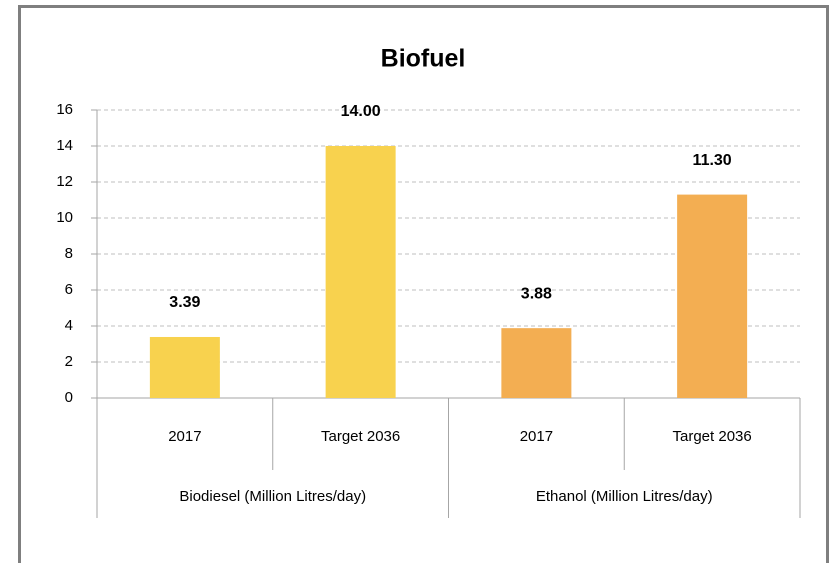  What do you see at coordinates (624, 496) in the screenshot?
I see `group-label: Ethanol (Million Litres/day)` at bounding box center [624, 496].